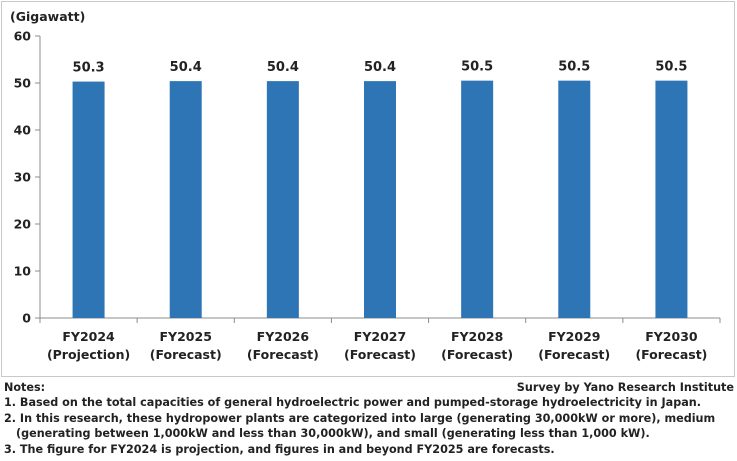 The width and height of the screenshot is (737, 461). What do you see at coordinates (23, 130) in the screenshot?
I see `y-tick-label: 40` at bounding box center [23, 130].